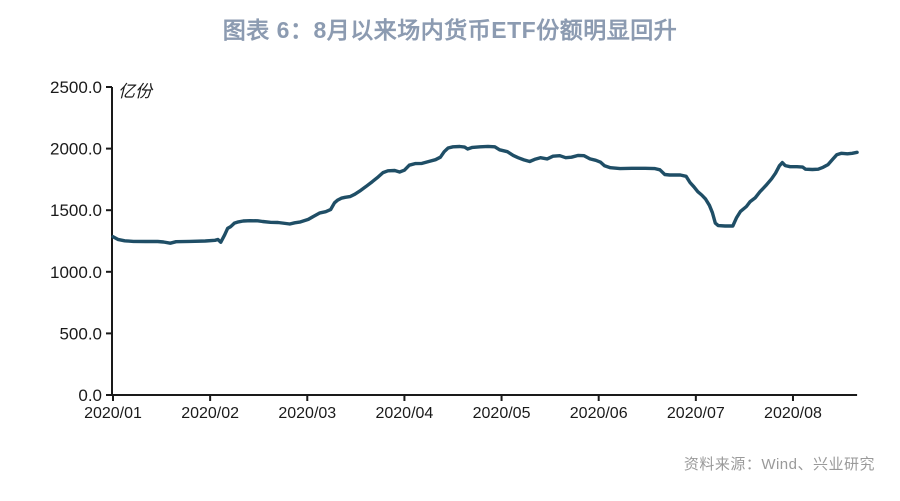  I want to click on x-tick-label: 2020/08, so click(793, 413).